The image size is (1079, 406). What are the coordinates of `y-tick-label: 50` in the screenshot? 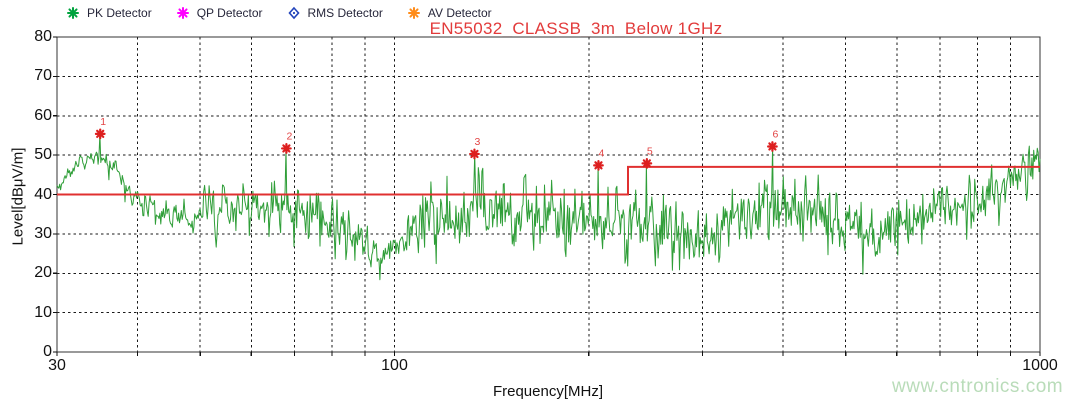 It's located at (43, 155).